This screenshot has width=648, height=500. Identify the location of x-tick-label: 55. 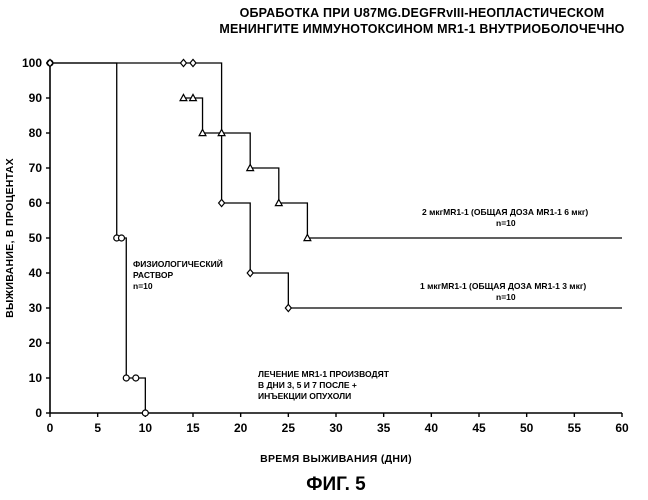
(575, 428).